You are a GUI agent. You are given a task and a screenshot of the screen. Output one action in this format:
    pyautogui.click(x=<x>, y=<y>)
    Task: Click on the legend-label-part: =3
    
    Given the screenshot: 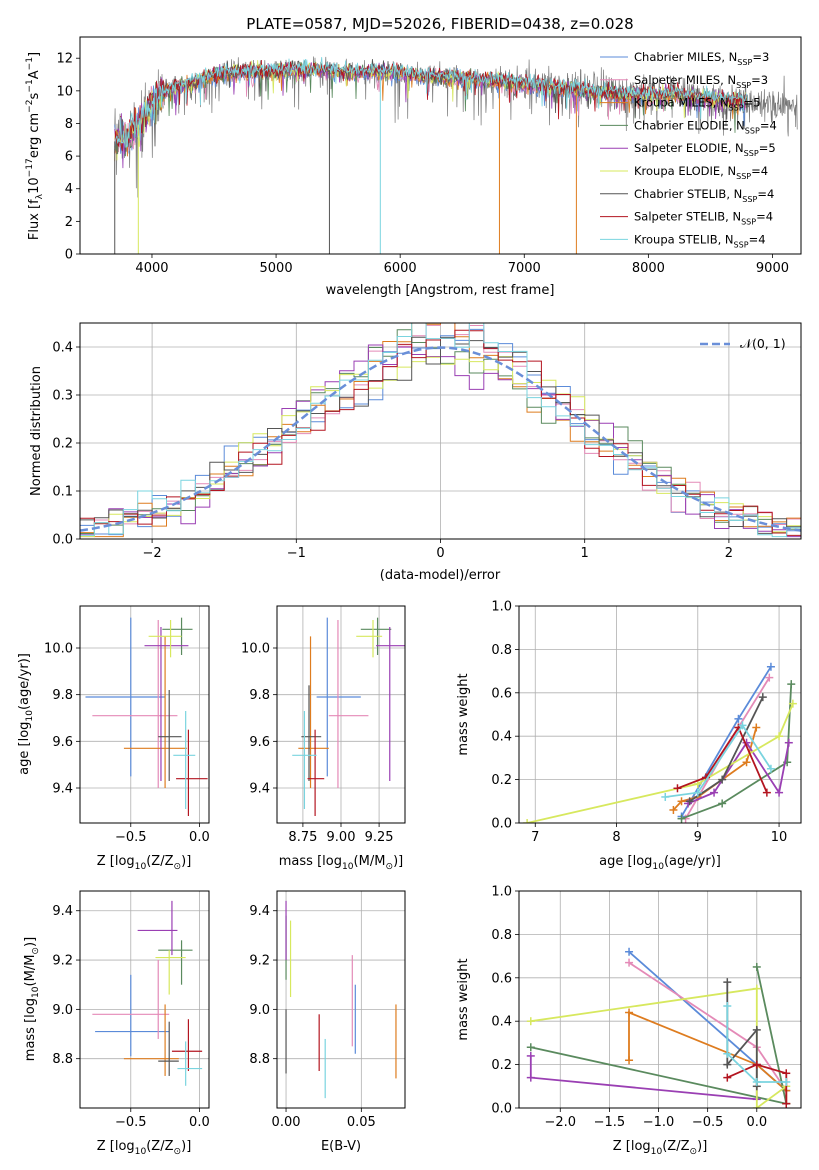 What is the action you would take?
    pyautogui.click(x=760, y=57)
    